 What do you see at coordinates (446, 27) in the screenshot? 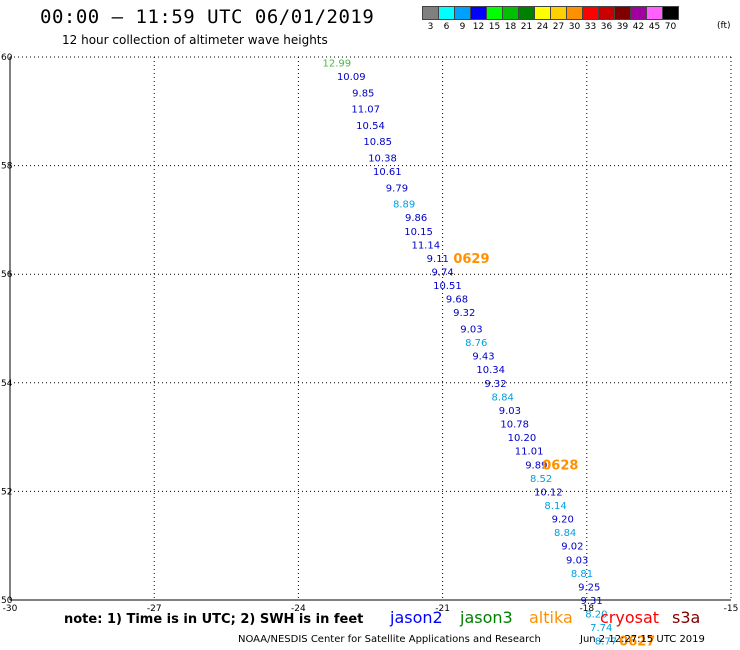
I see `colorbar-label: 6` at bounding box center [446, 27].